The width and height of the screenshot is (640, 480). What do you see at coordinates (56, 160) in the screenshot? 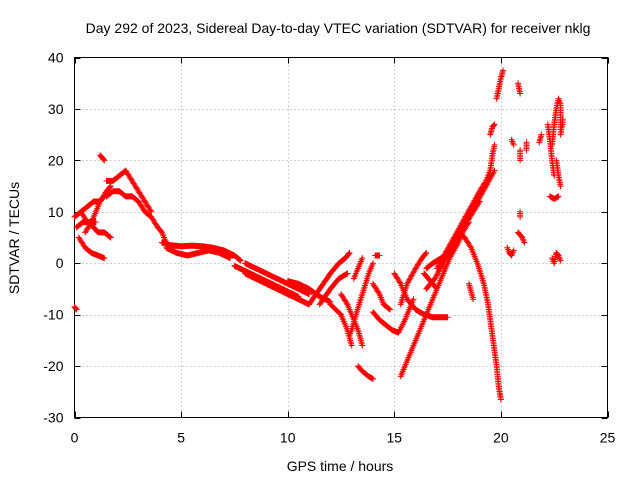
I see `y-tick-label: 20` at bounding box center [56, 160].